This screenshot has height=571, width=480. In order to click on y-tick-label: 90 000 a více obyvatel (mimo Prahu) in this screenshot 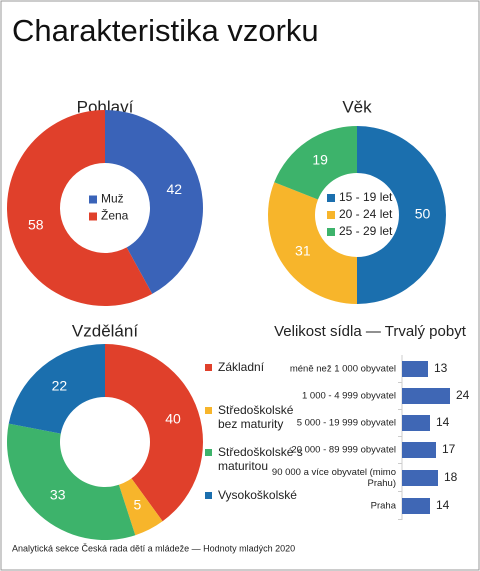, I will do `click(333, 478)`.